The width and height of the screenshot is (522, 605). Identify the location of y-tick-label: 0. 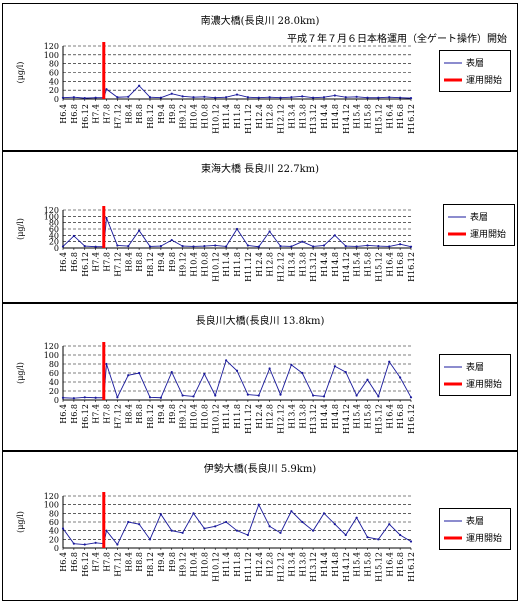
(56, 548).